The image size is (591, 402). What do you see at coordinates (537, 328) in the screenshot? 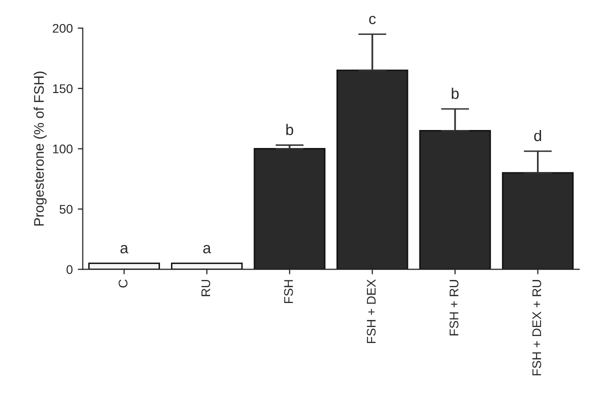
I see `x-tick-label: FSH + DEX + RU` at bounding box center [537, 328].